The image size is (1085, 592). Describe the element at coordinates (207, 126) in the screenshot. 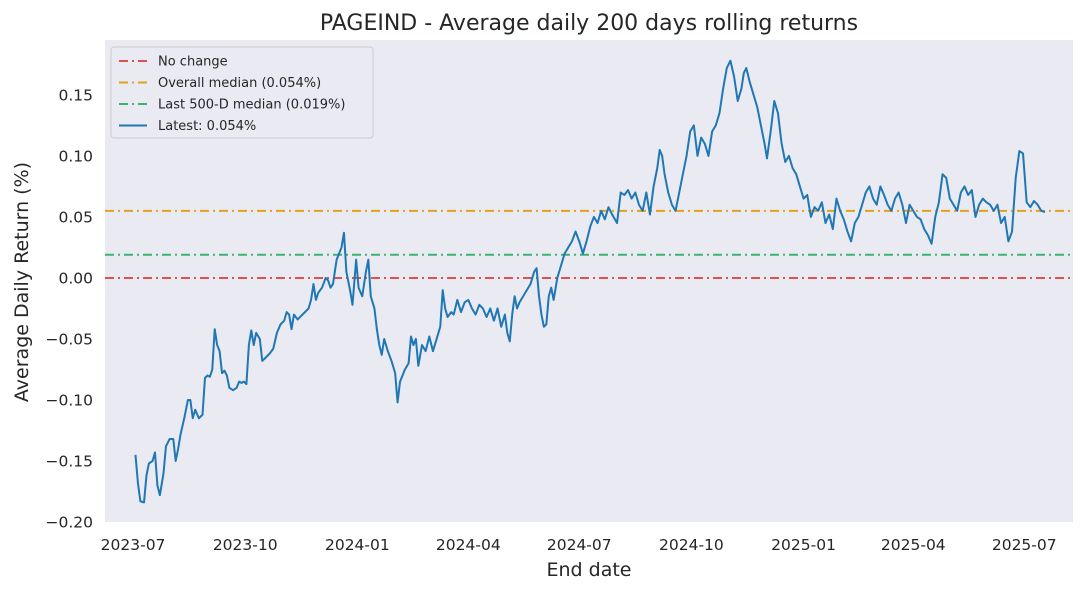

I see `legend-label: Latest: 0.054%` at that location.